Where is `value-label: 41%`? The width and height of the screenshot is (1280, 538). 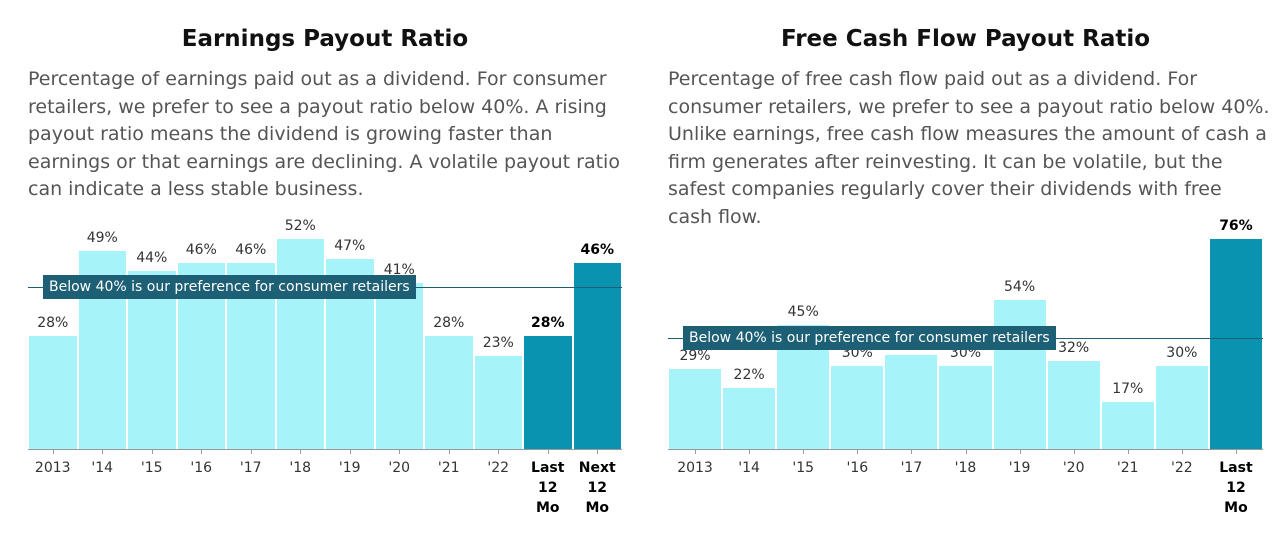 value-label: 41% is located at coordinates (399, 270).